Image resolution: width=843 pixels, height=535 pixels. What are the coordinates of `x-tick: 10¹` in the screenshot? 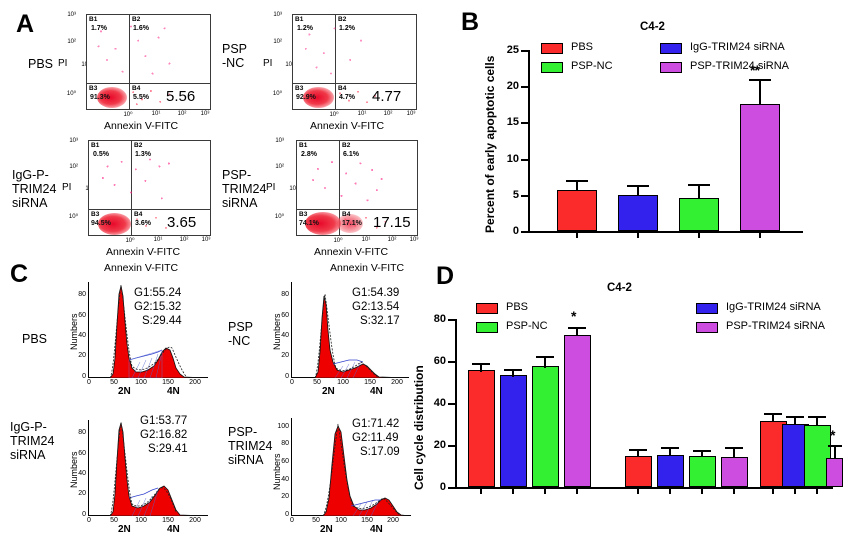 It's located at (156, 114).